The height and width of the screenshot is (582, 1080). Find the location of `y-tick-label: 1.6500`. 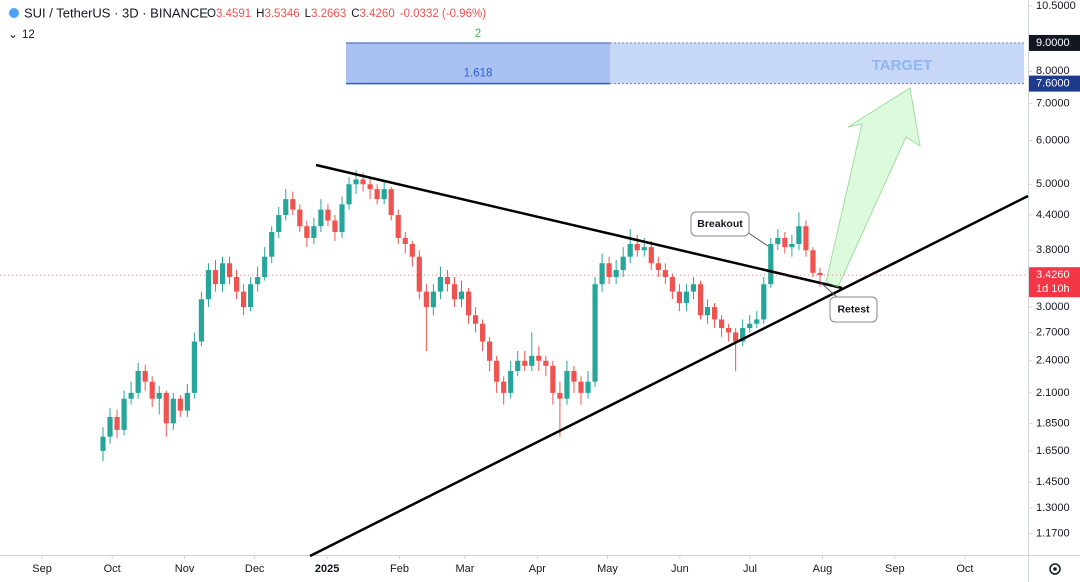

y-tick-label: 1.6500 is located at coordinates (1053, 451).